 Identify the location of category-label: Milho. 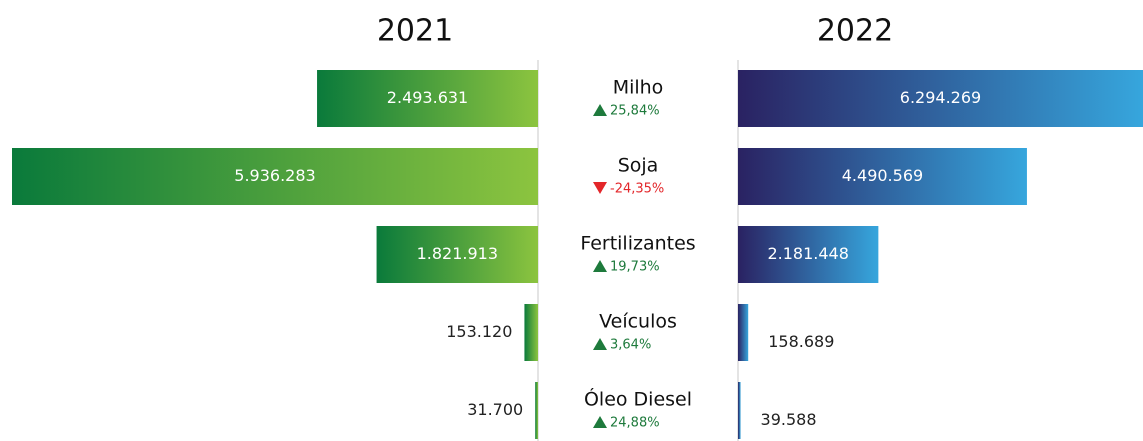
(638, 88).